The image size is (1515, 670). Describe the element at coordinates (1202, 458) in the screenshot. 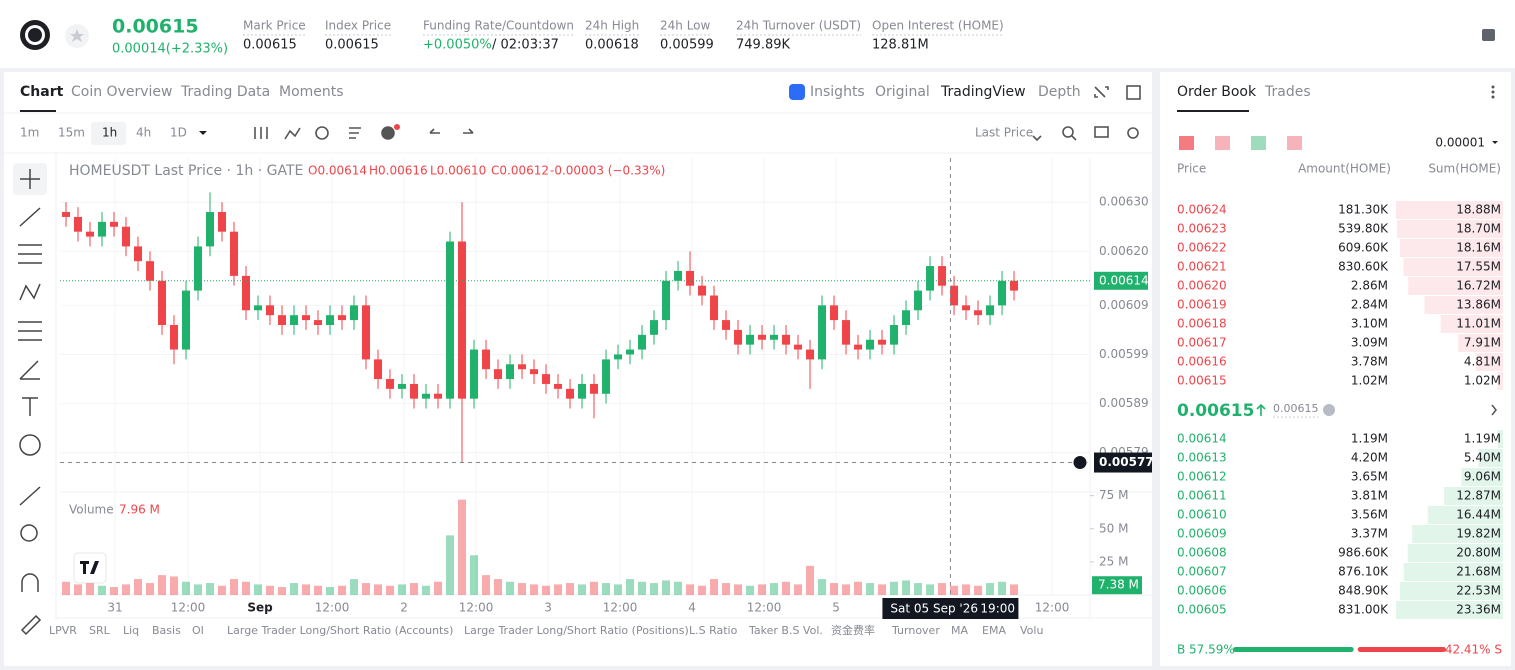

I see `order-price: 0.00613` at that location.